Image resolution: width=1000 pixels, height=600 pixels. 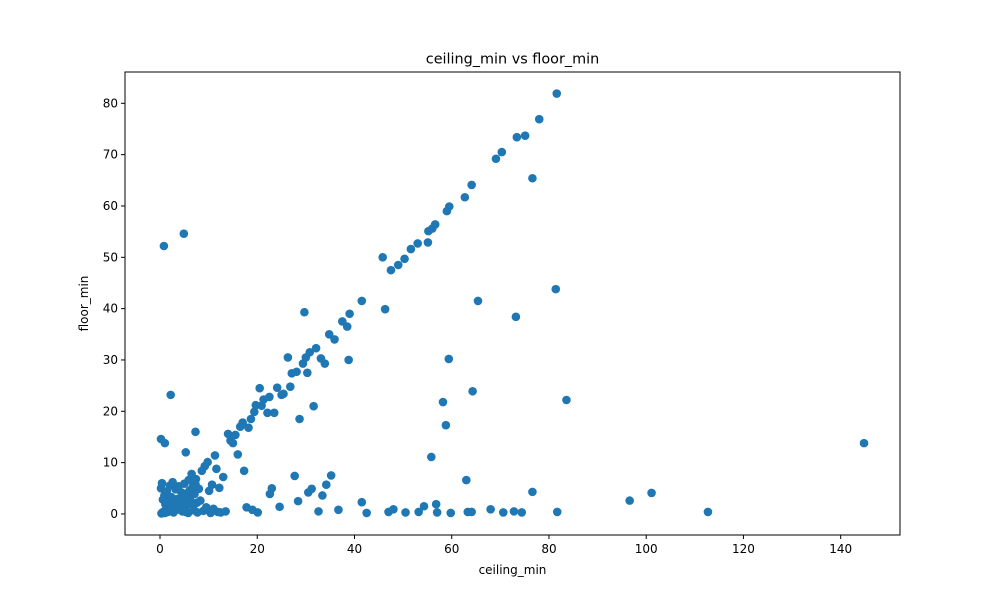 I want to click on chart-title: ceiling_min vs floor_min, so click(x=512, y=60).